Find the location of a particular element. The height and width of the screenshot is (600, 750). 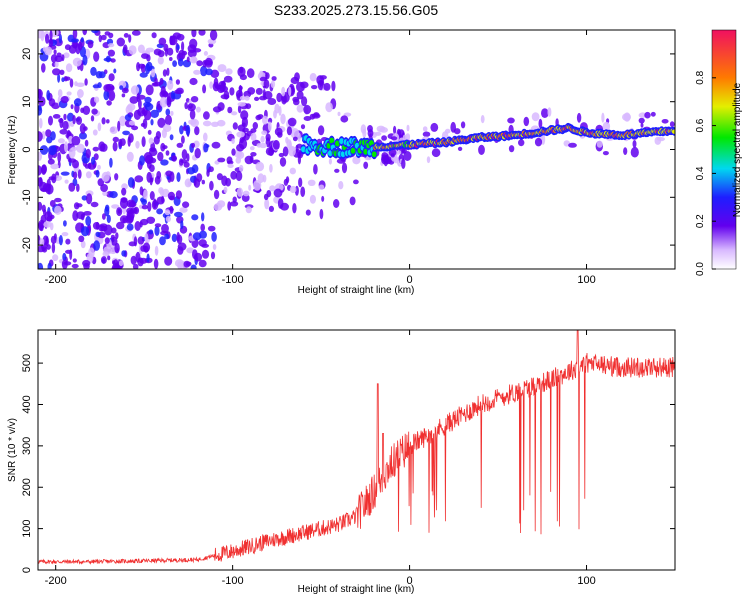

spectrogram-ridge-cell is located at coordinates (332, 140).